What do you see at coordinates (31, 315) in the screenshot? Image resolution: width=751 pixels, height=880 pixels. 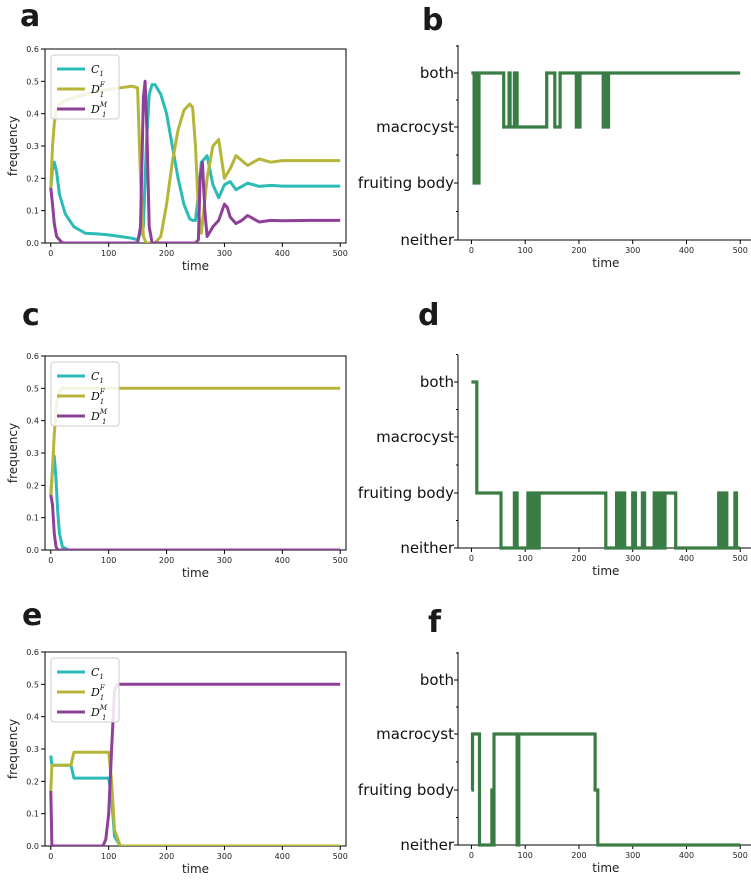 I see `panel-letter-c: c` at bounding box center [31, 315].